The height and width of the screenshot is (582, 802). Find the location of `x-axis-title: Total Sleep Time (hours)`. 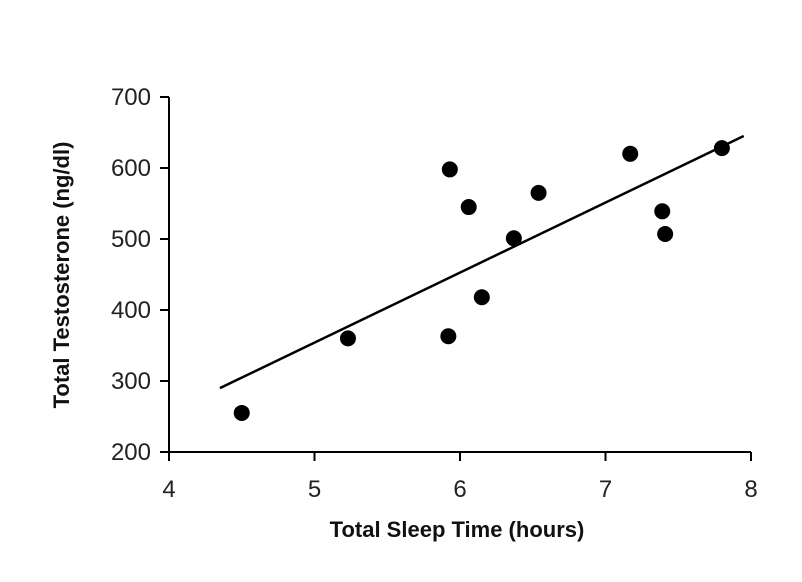

x-axis-title: Total Sleep Time (hours) is located at coordinates (457, 529).